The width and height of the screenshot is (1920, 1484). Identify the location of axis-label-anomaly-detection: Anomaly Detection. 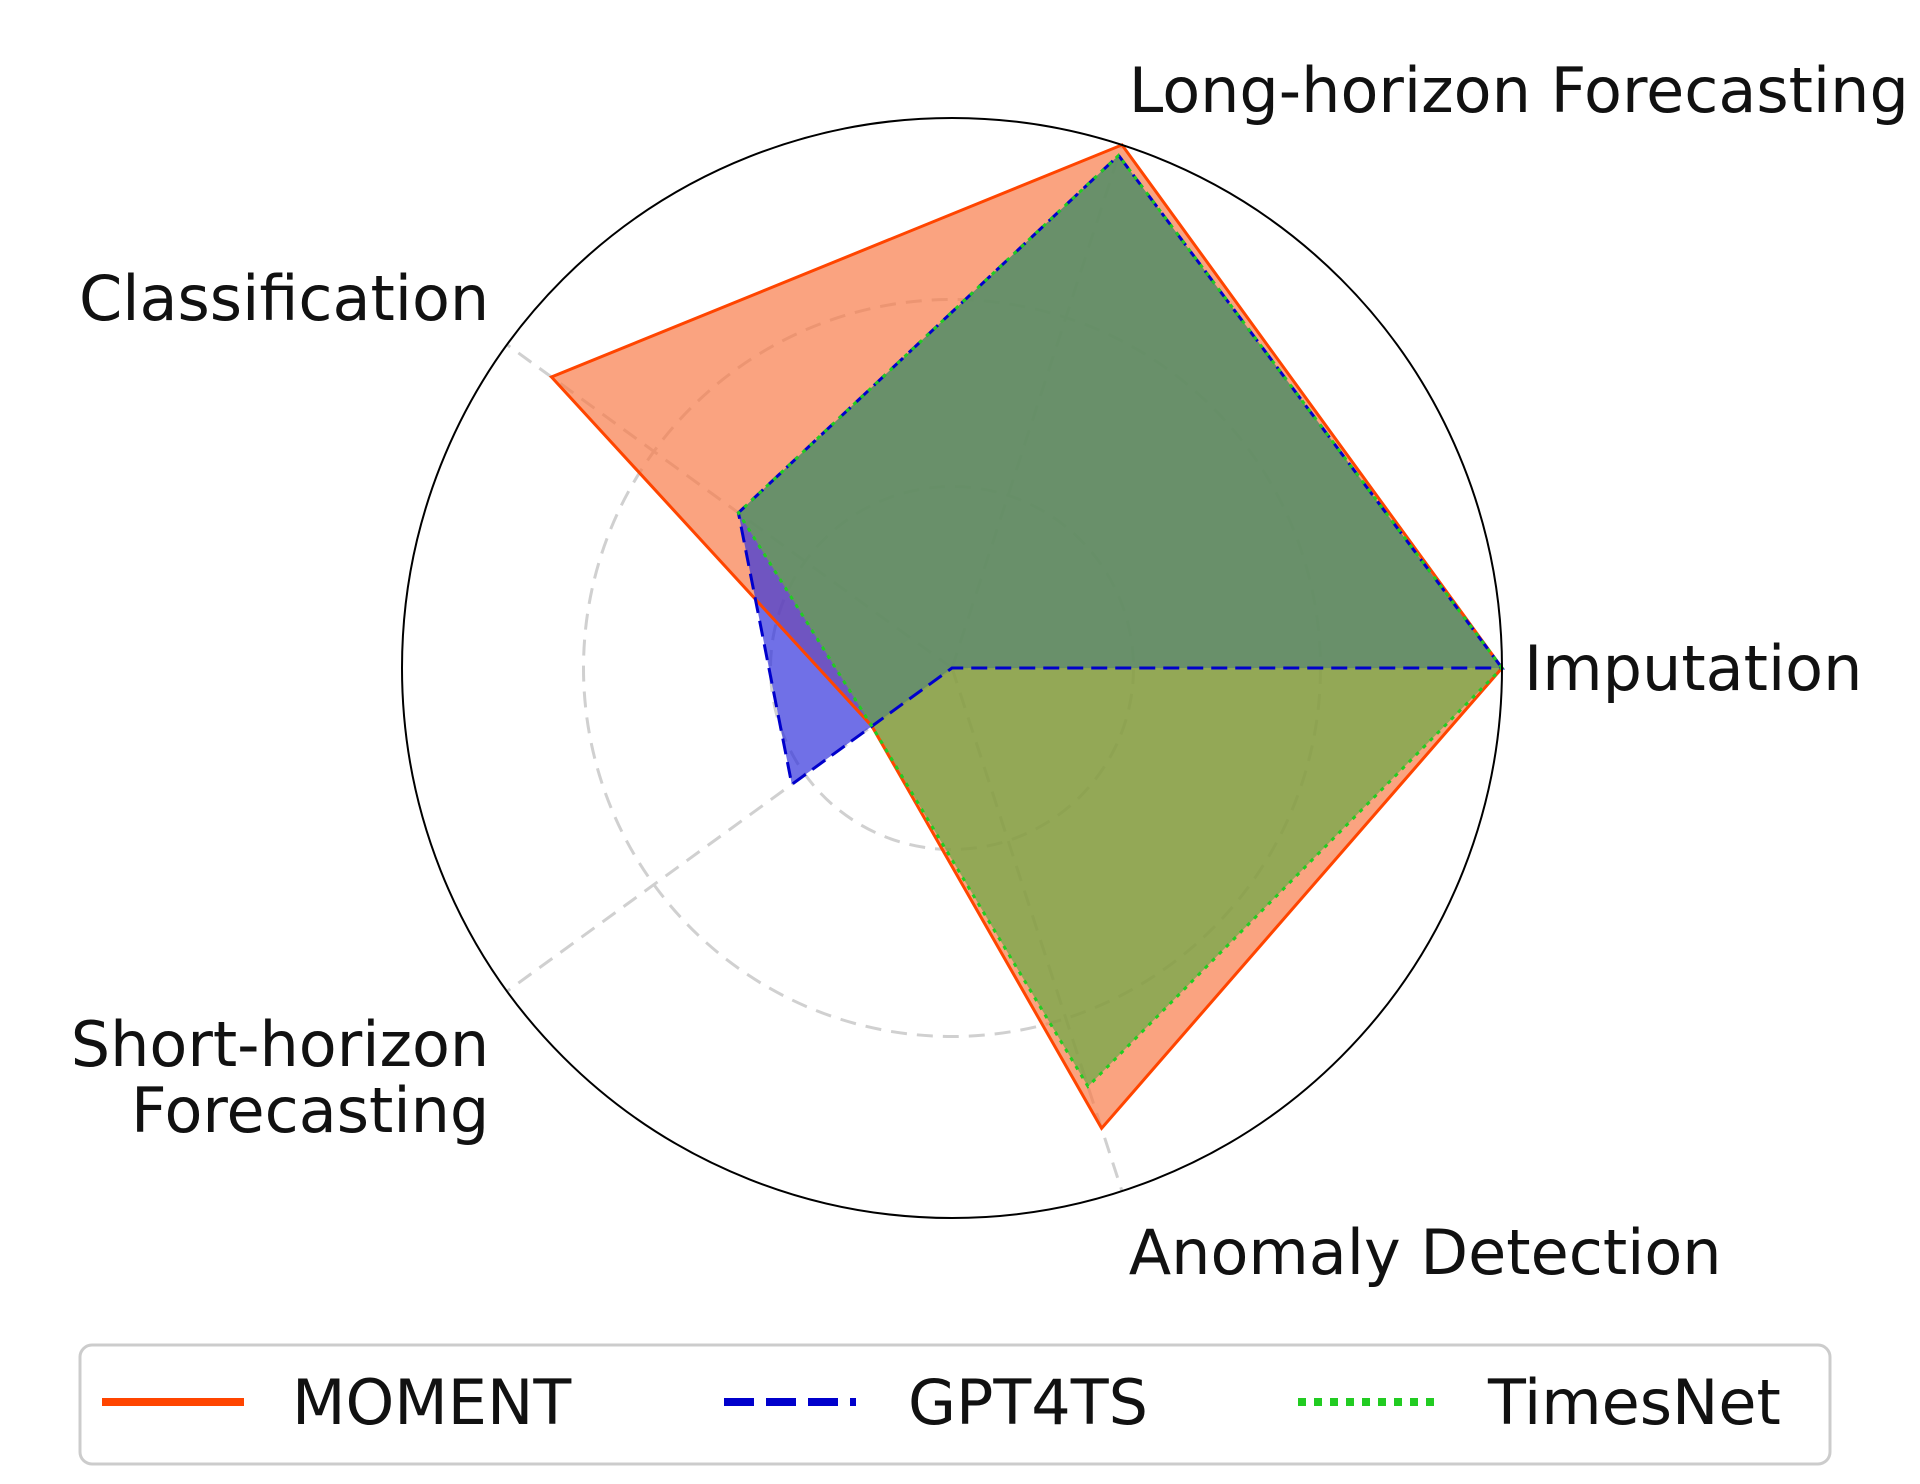
(1425, 1252).